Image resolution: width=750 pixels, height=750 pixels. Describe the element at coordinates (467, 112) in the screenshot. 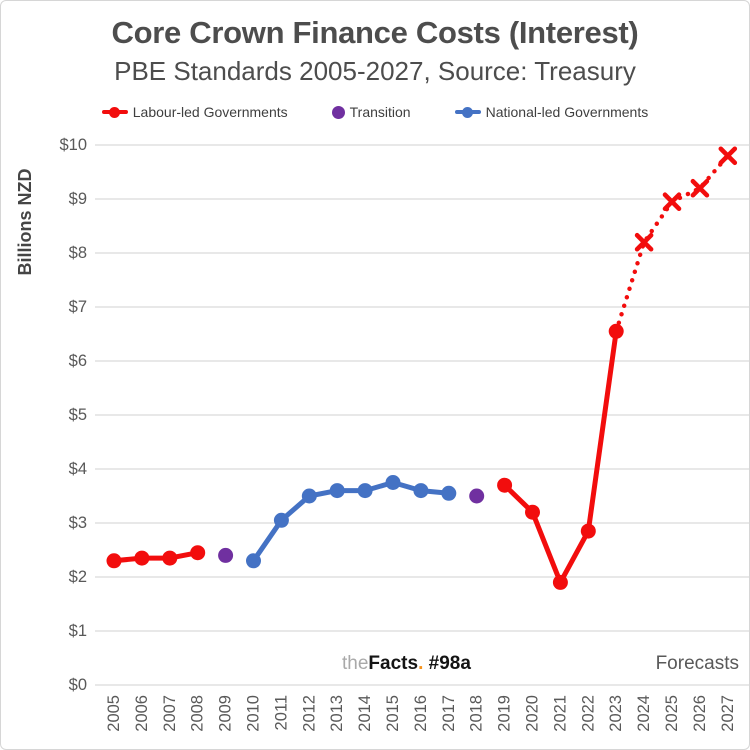

I see `national-line-marker-icon` at that location.